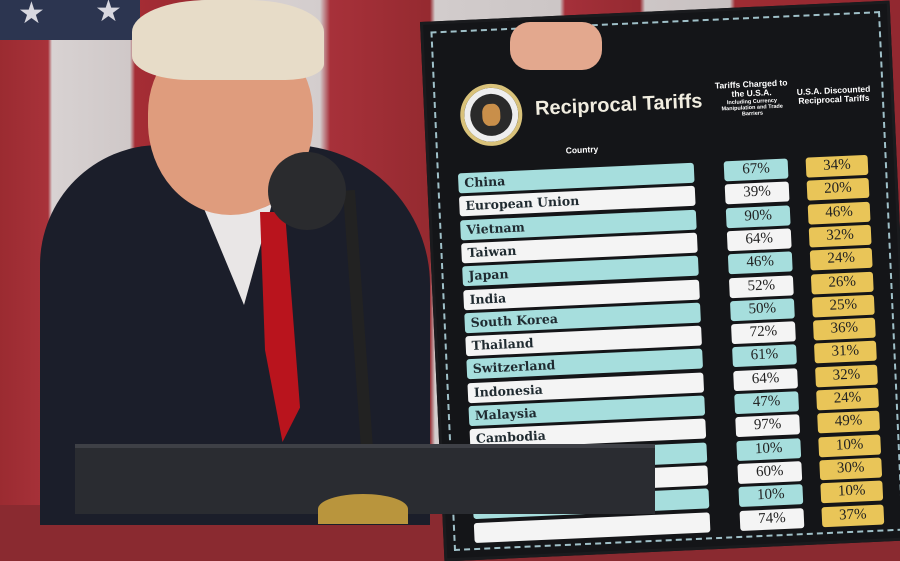  Describe the element at coordinates (757, 193) in the screenshot. I see `charged-cell: 39%` at that location.